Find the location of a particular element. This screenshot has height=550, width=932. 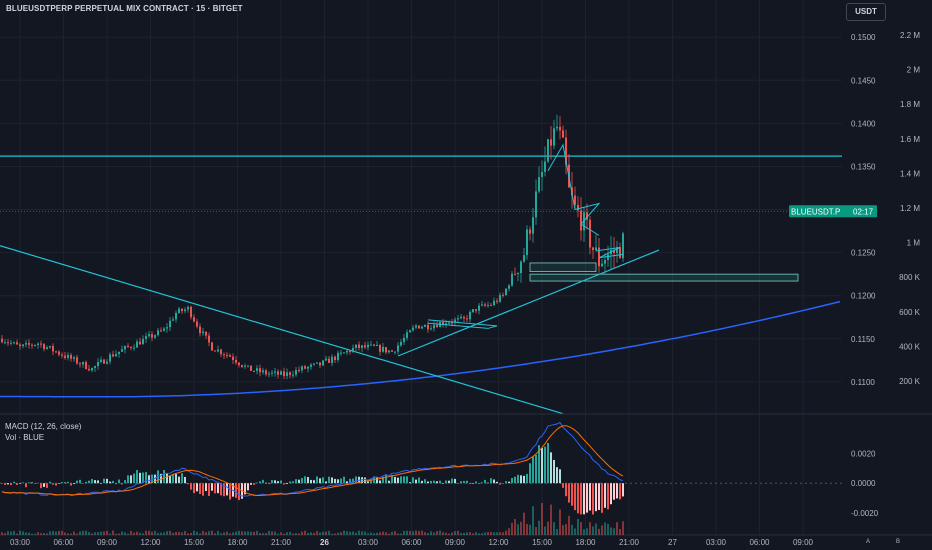

price-tick-label: 0.1150 is located at coordinates (863, 339).